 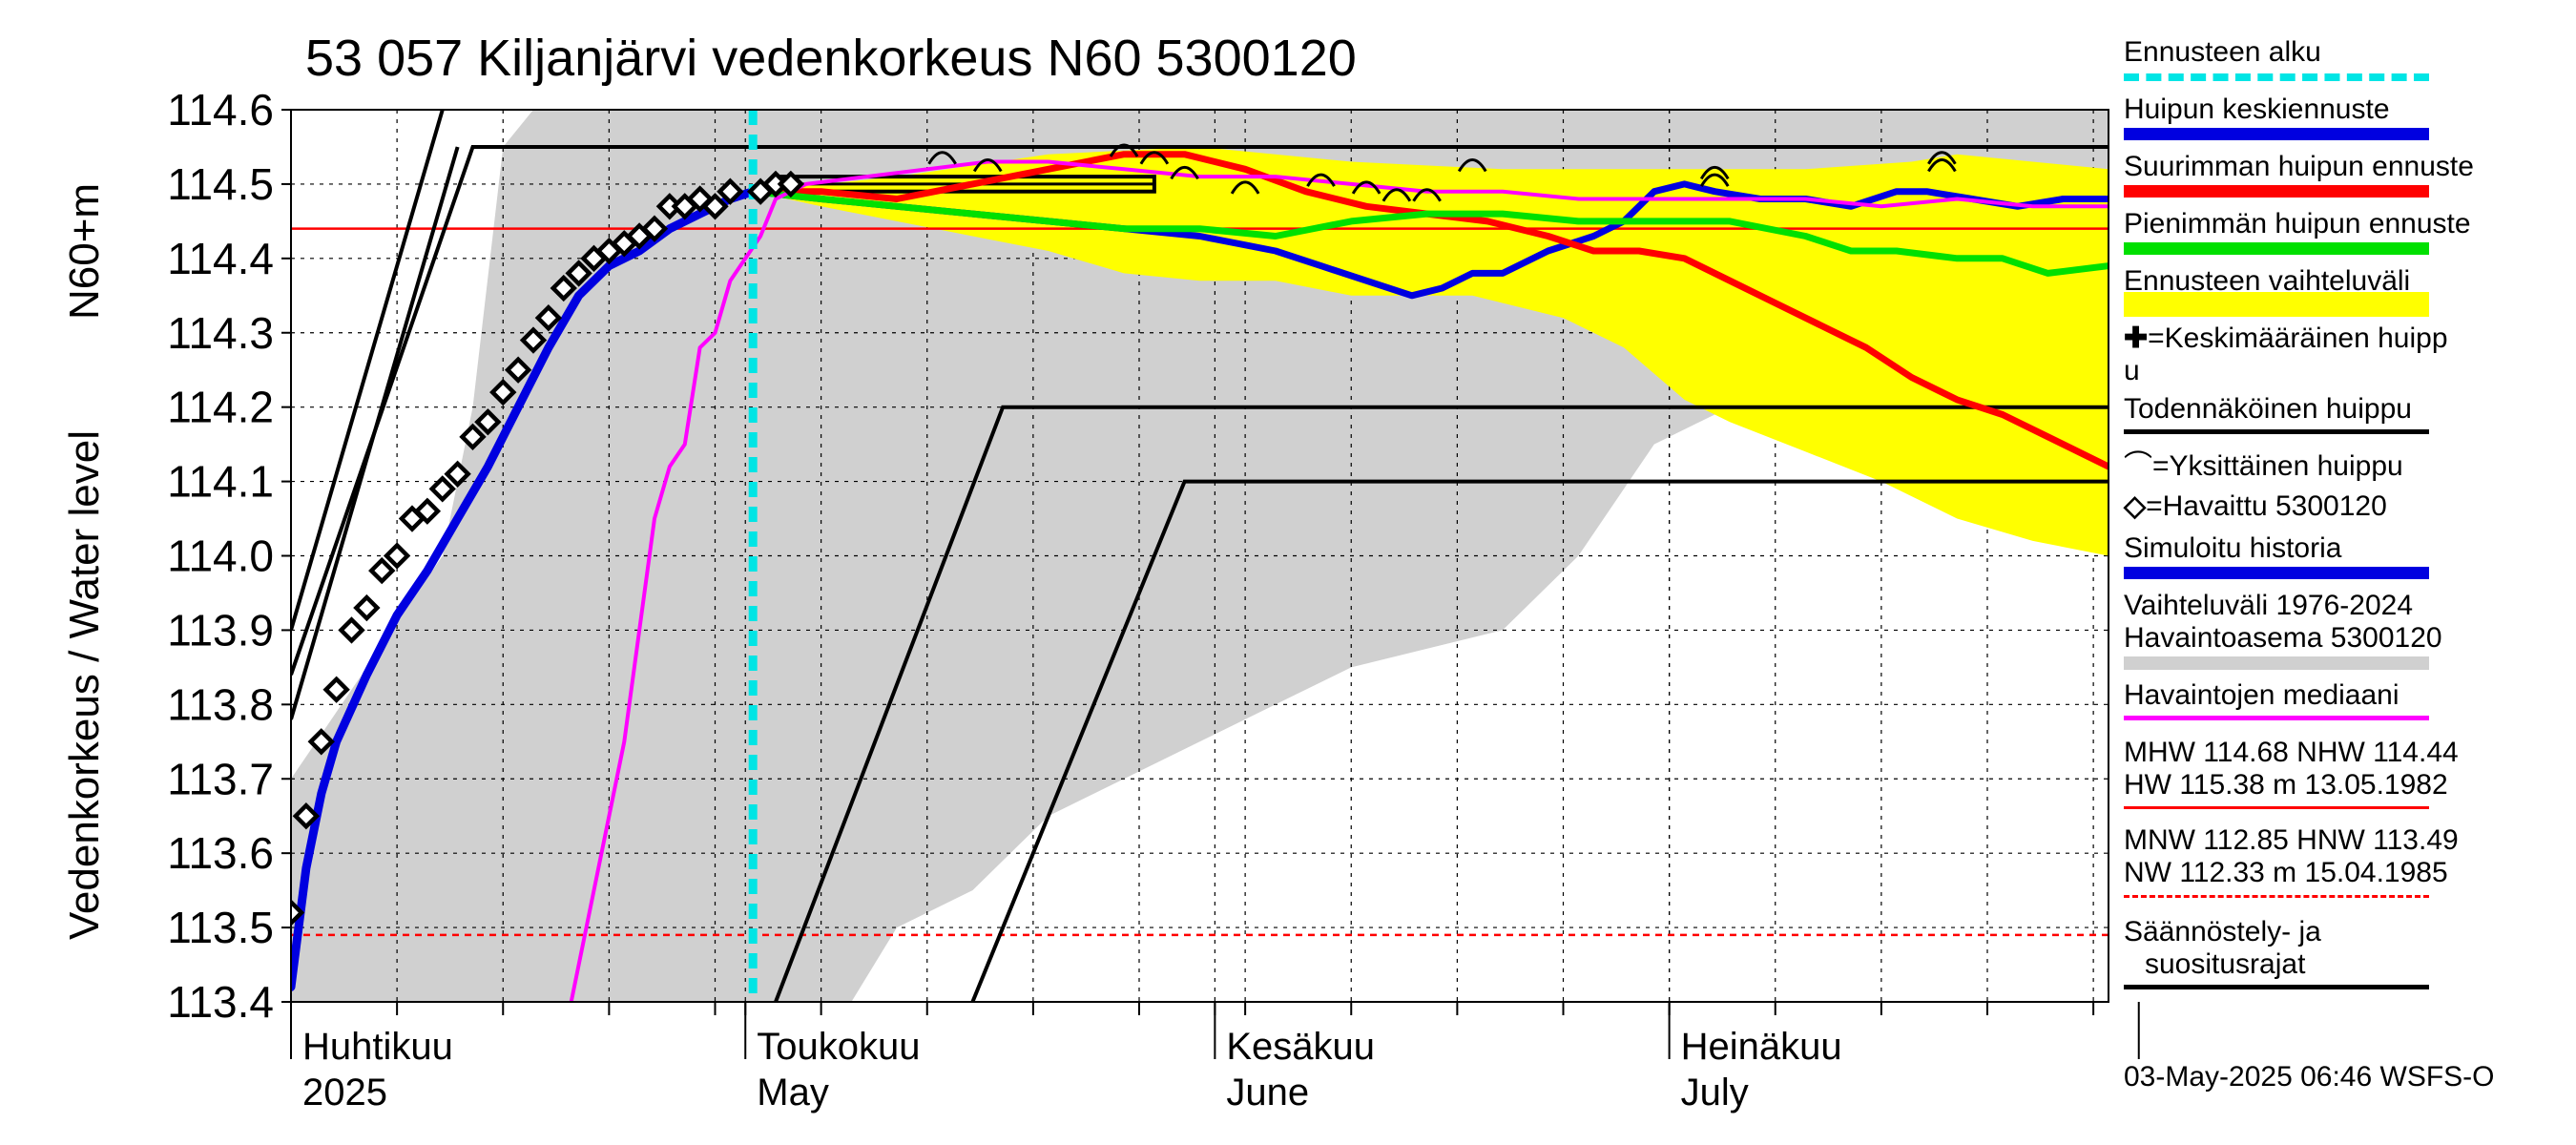 I want to click on arc-icon: ⌒, so click(x=2138, y=466).